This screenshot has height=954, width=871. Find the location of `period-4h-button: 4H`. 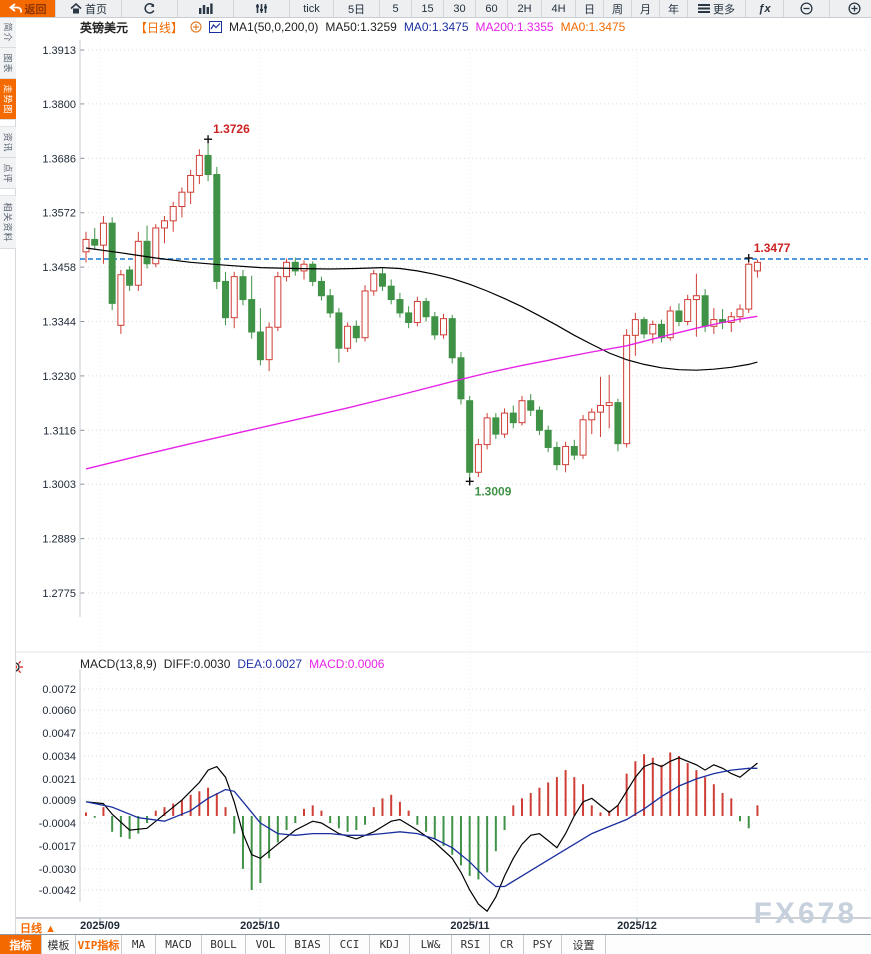

period-4h-button: 4H is located at coordinates (559, 8).